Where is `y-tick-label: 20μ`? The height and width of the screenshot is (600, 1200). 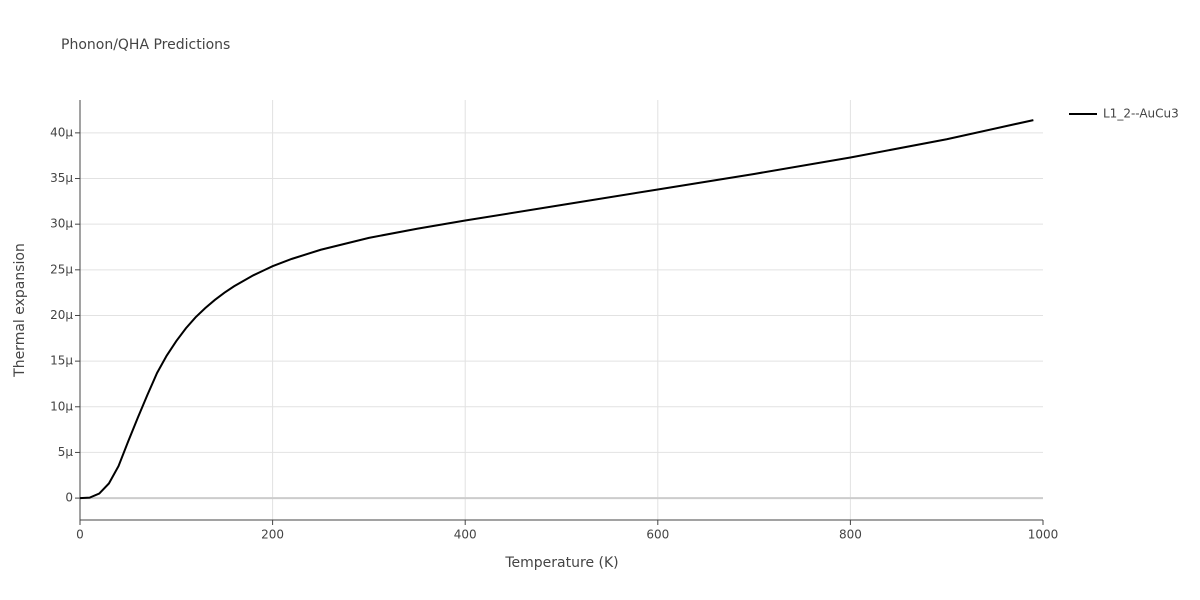 y-tick-label: 20μ is located at coordinates (61, 315).